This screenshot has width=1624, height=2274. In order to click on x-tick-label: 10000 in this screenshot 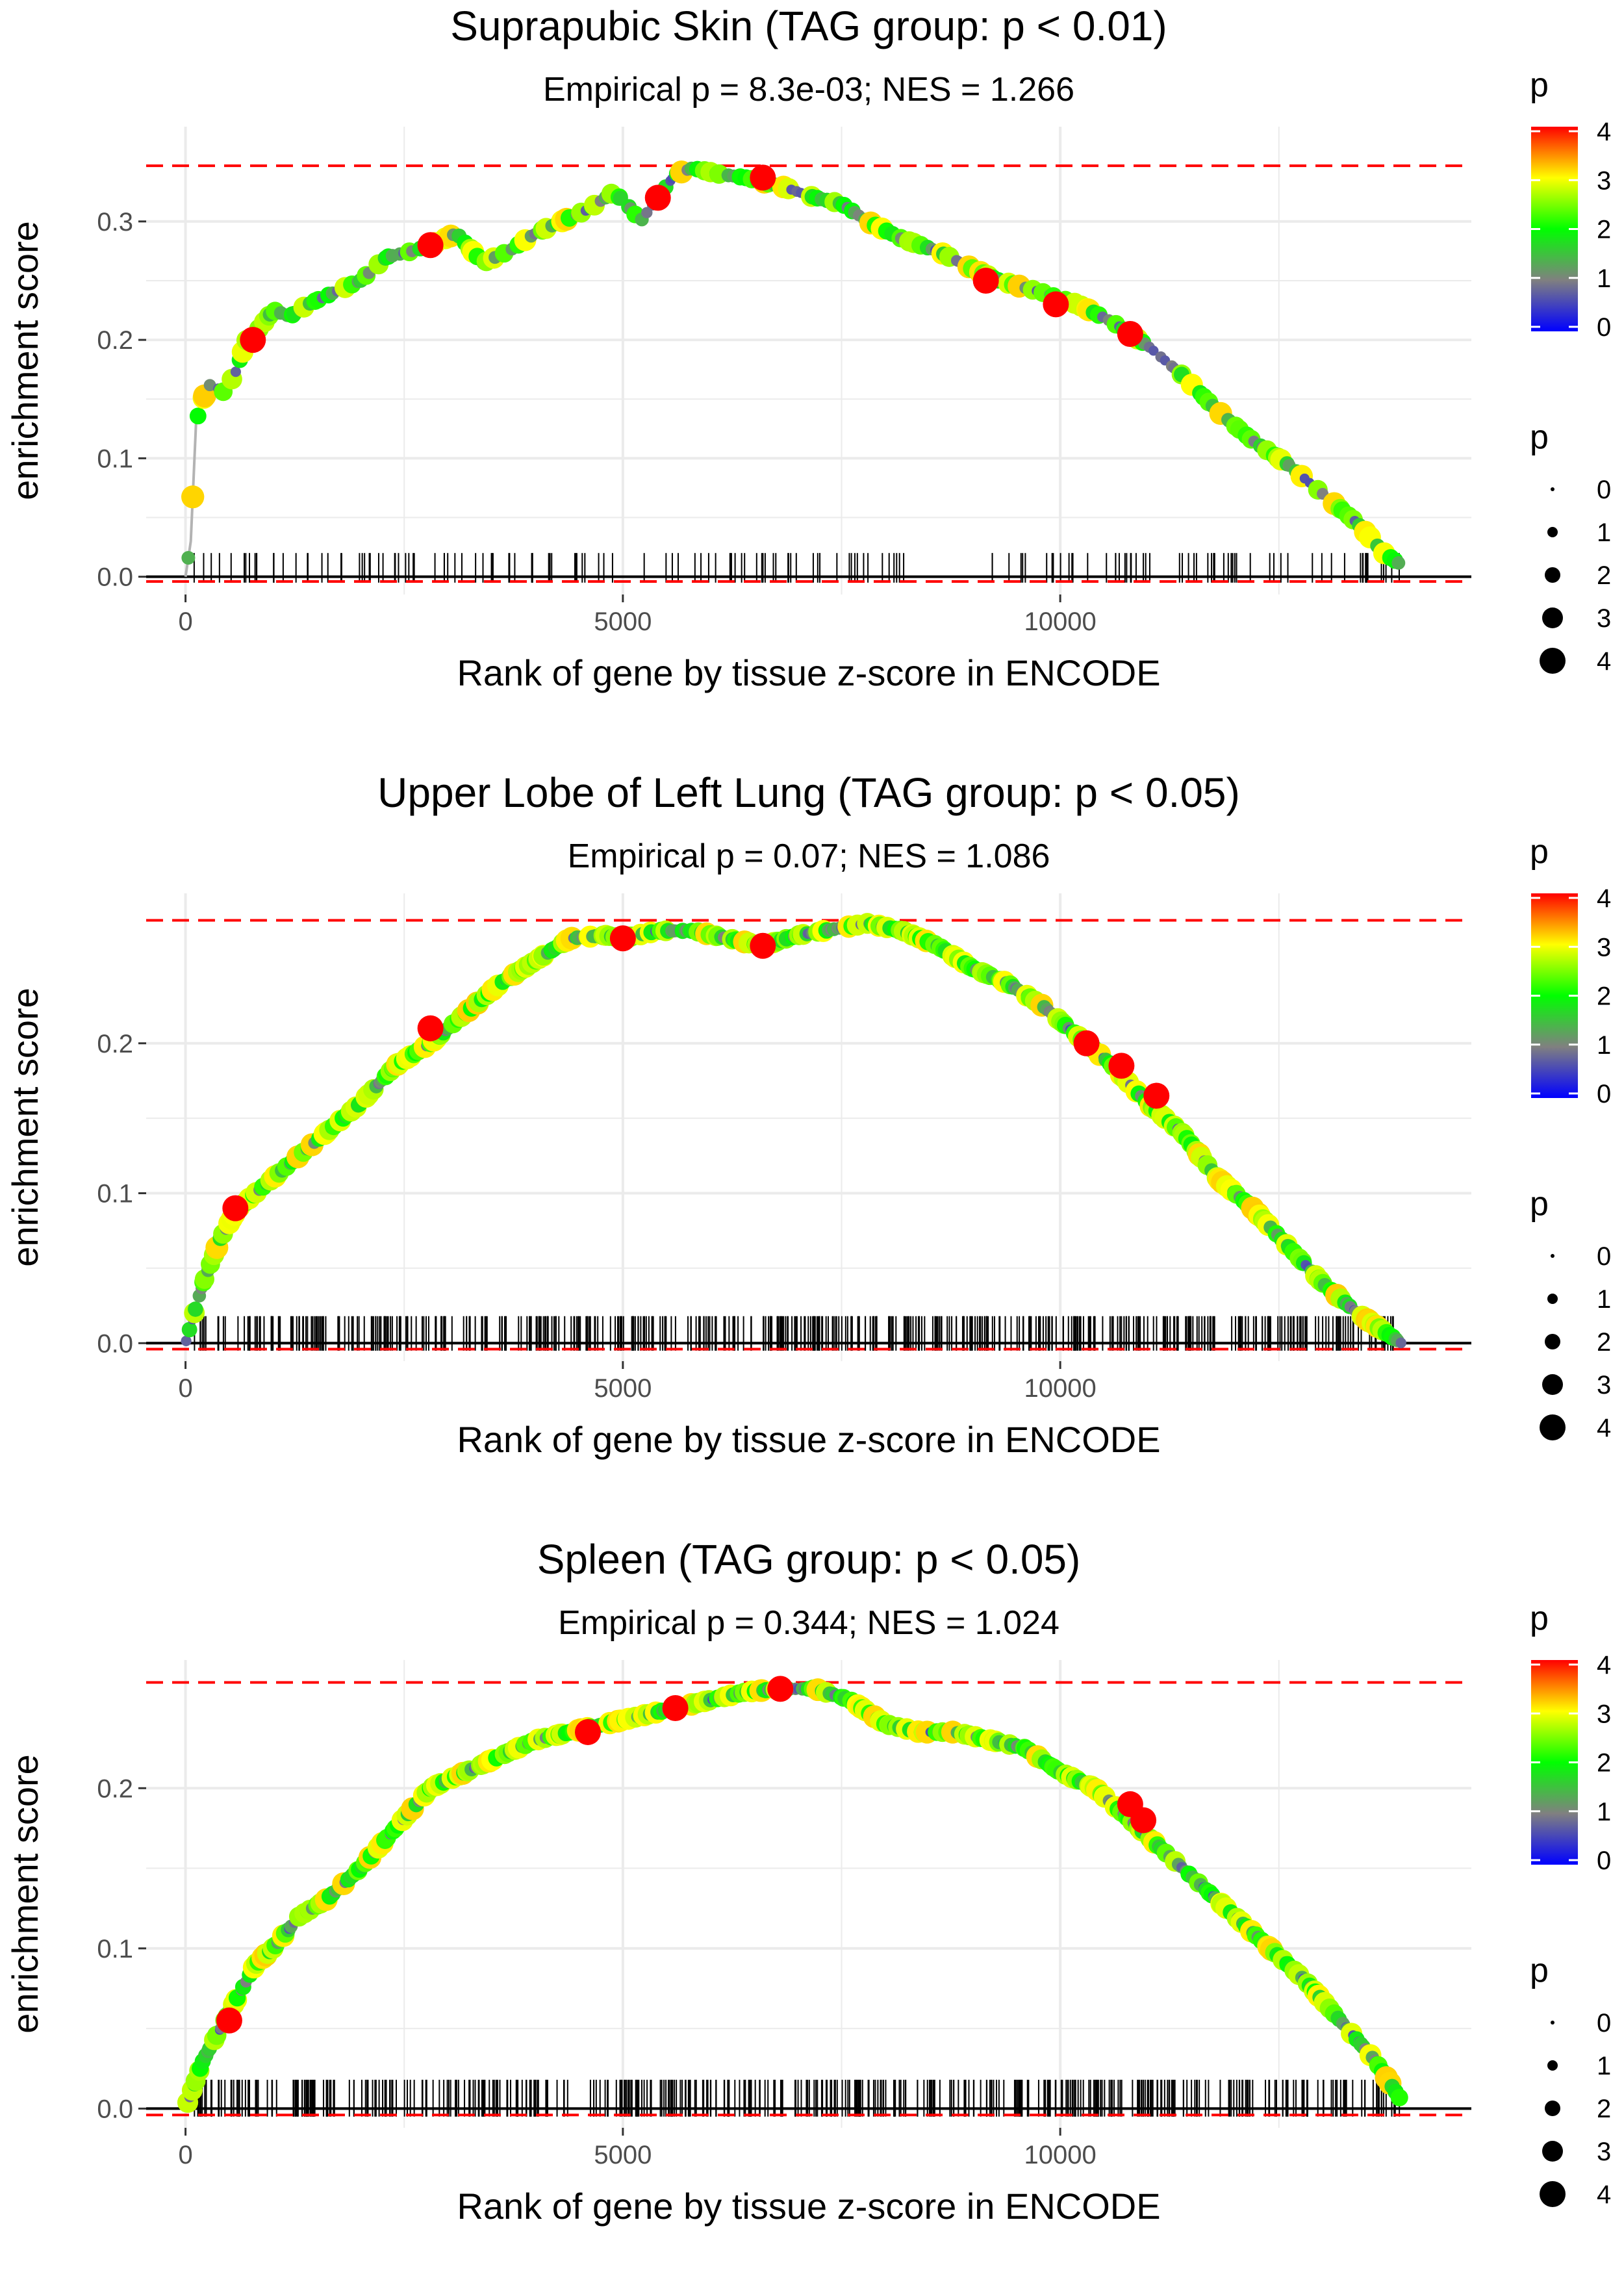, I will do `click(1060, 621)`.